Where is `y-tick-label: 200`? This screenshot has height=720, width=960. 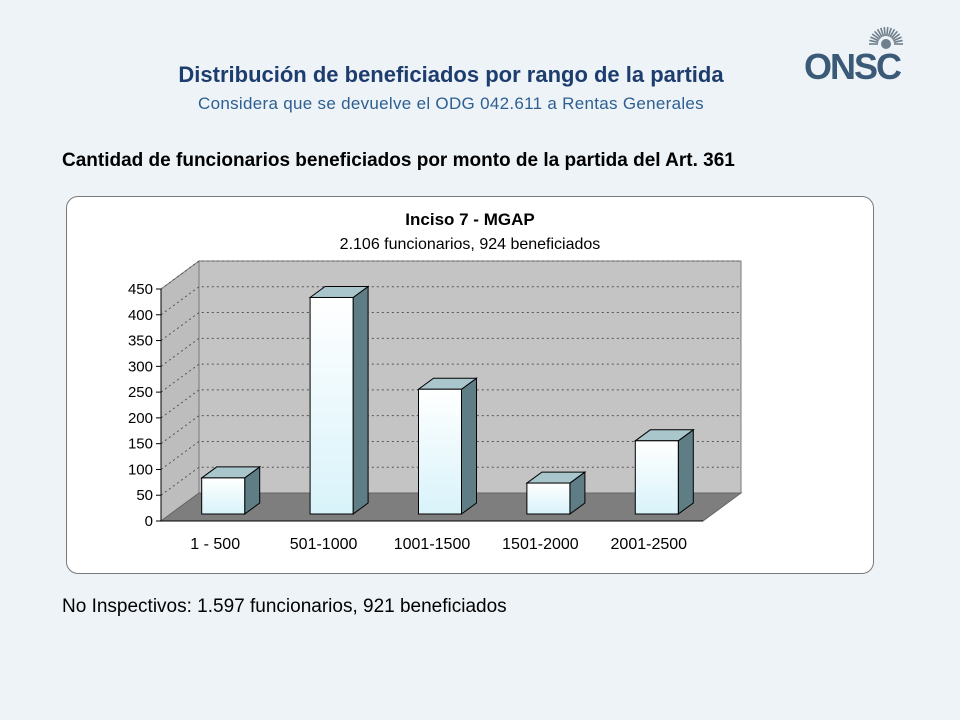
y-tick-label: 200 is located at coordinates (140, 418).